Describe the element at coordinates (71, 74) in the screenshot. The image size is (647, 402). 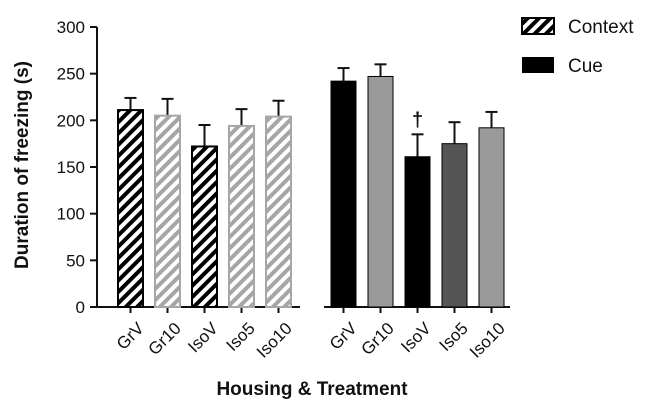
I see `y-tick-label: 250` at that location.